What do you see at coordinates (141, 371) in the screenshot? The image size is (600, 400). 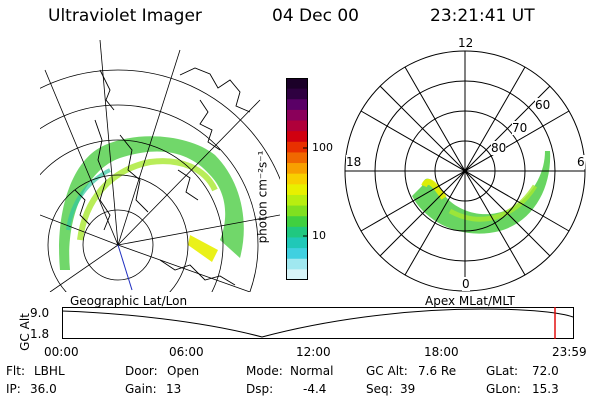 I see `door-label: Door:` at bounding box center [141, 371].